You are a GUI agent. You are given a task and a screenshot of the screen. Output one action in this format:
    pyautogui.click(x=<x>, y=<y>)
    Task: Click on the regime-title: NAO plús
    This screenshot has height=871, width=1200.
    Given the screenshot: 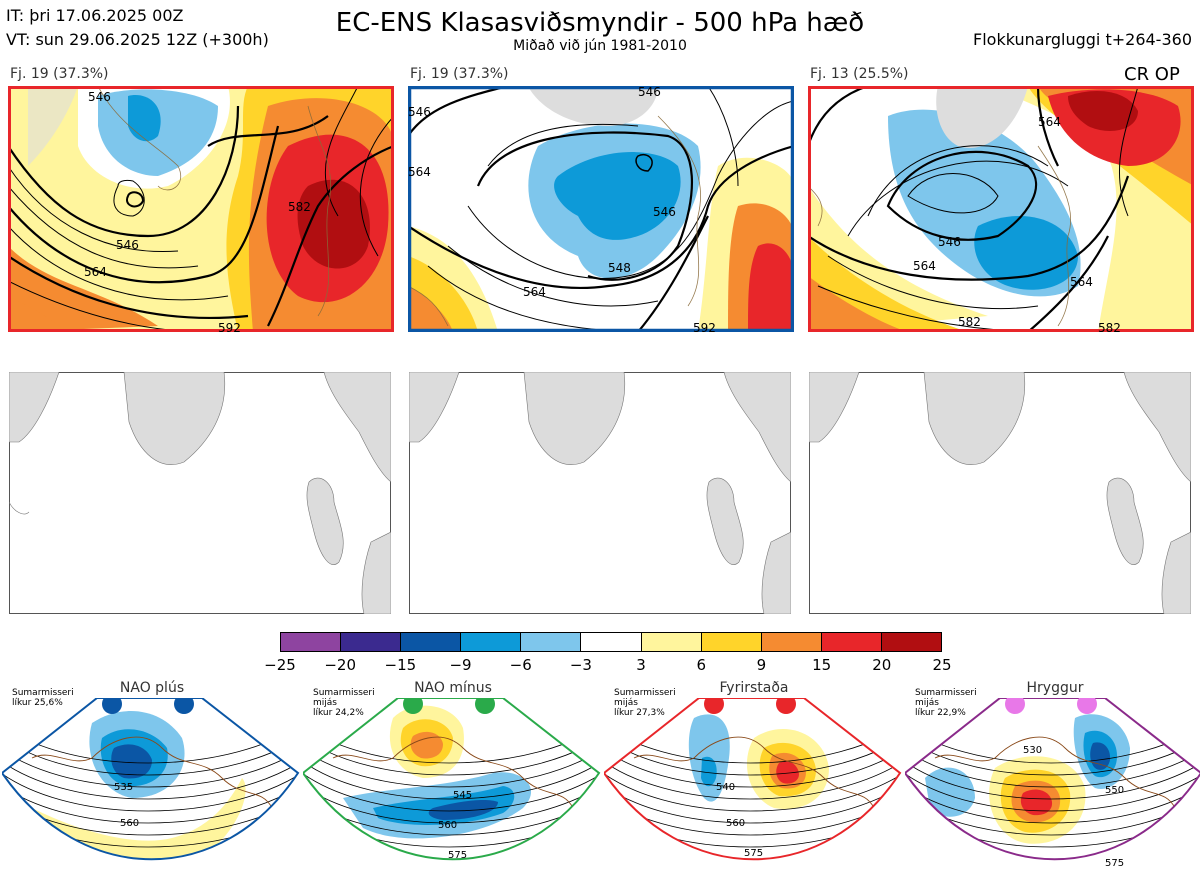 What is the action you would take?
    pyautogui.click(x=152, y=688)
    